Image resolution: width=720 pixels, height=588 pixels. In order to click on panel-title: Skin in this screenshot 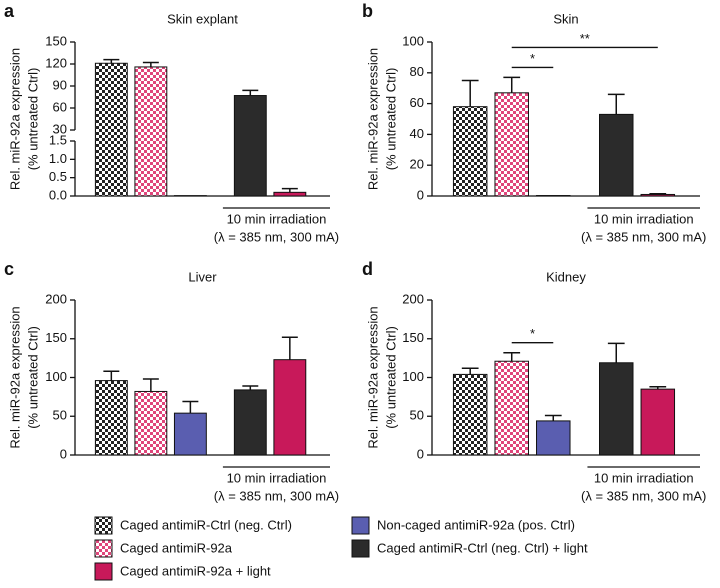, I will do `click(565, 18)`.